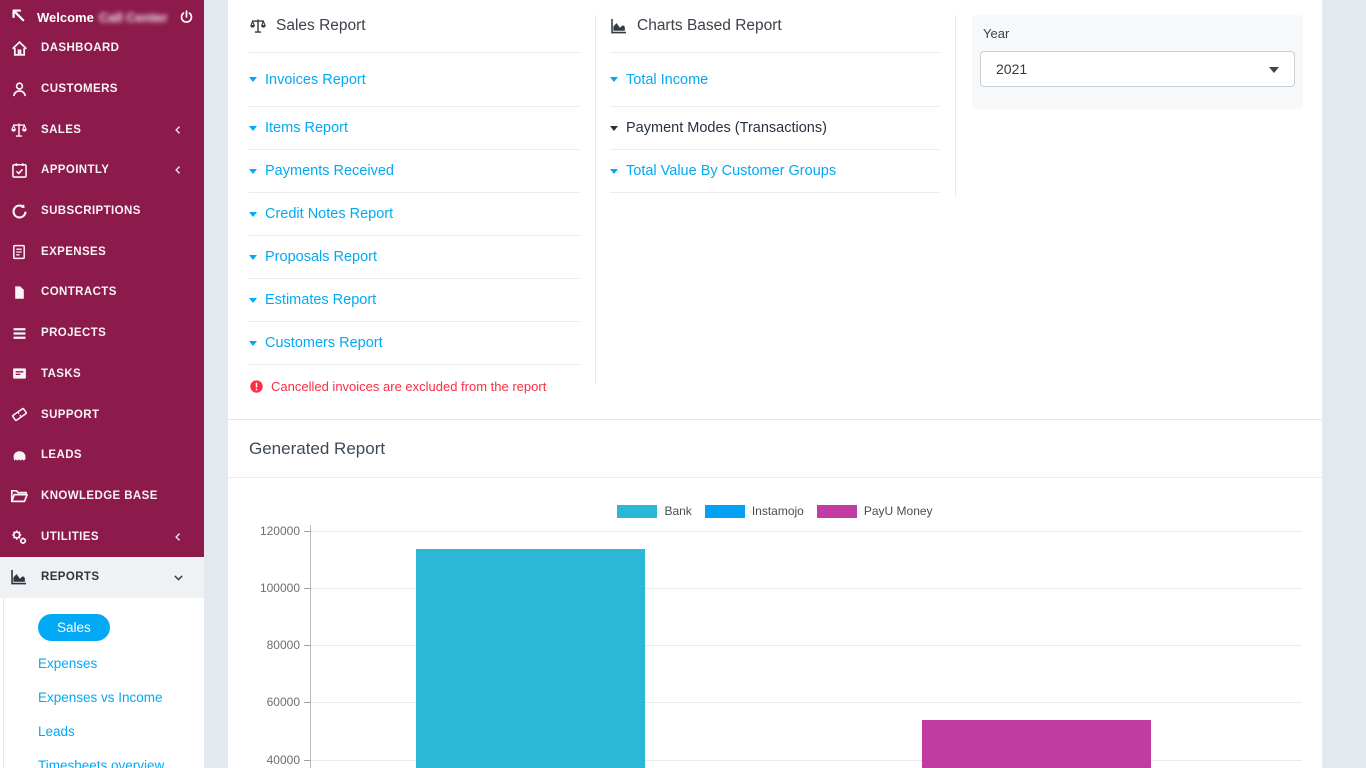 The height and width of the screenshot is (768, 1366). Describe the element at coordinates (19, 89) in the screenshot. I see `customers-icon` at that location.